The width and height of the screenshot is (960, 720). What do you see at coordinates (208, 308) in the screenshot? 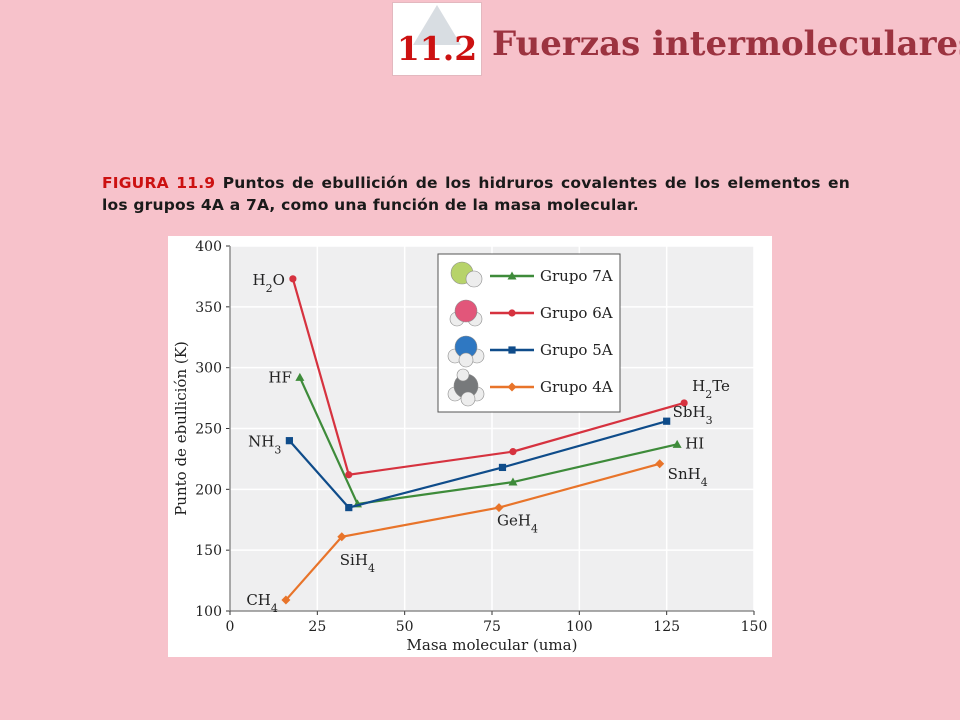
I see `y-tick-label: 350` at bounding box center [208, 308].